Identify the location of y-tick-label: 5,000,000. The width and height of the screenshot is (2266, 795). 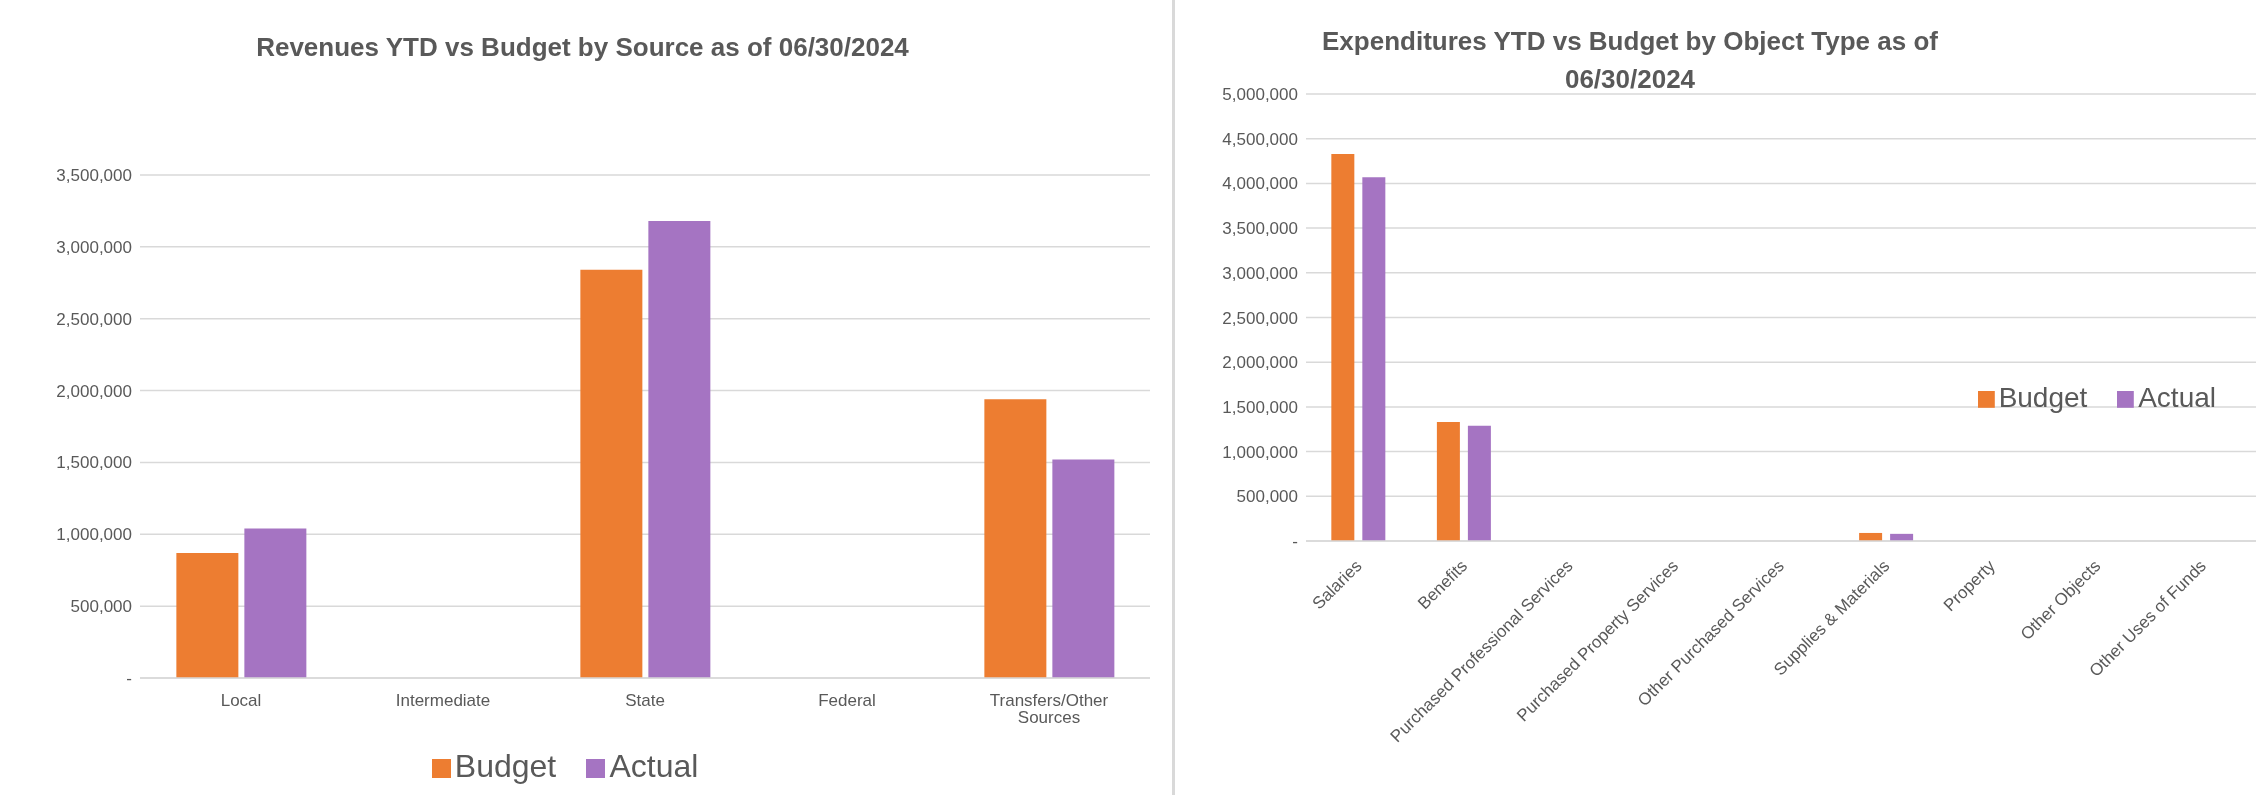
(1260, 95).